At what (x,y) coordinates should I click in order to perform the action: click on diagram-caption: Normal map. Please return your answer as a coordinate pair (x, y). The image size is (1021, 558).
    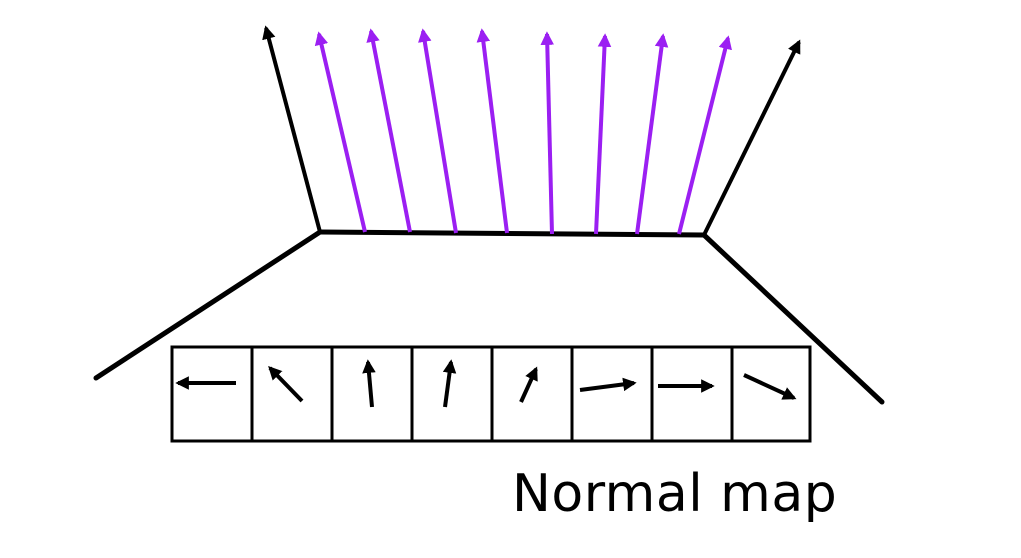
    Looking at the image, I should click on (675, 494).